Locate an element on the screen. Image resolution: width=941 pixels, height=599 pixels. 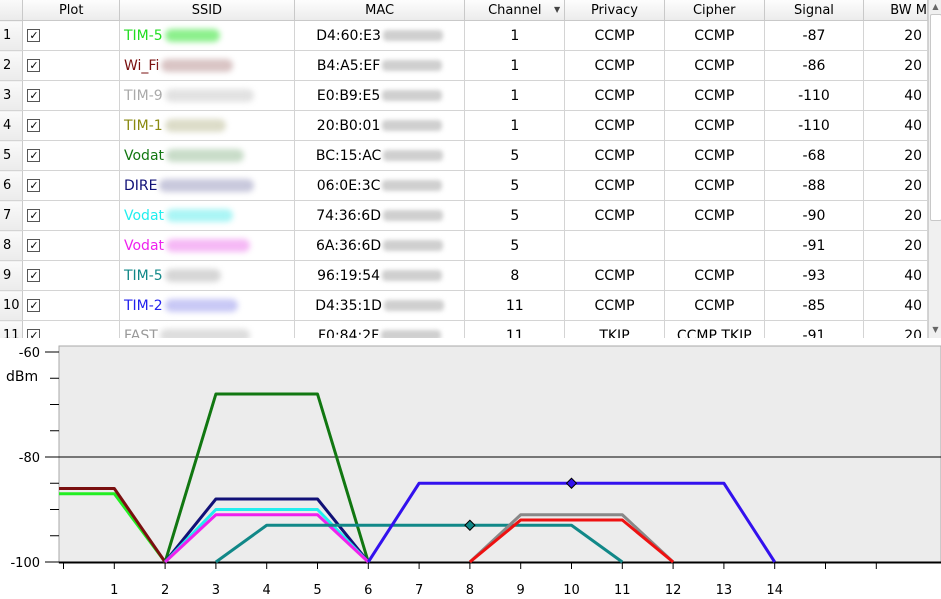
table-row: 3 ✓ TIM-9 E0:B9:E5 1 CCMP CCMP -110 40 is located at coordinates (464, 95).